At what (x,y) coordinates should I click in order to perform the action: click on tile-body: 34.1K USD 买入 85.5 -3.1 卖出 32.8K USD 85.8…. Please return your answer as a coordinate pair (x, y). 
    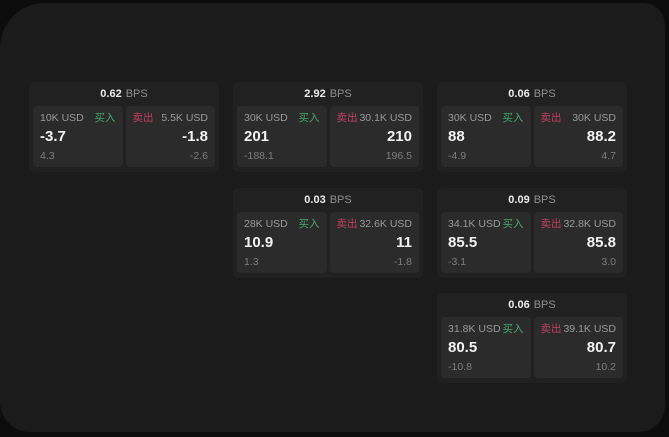
    Looking at the image, I should click on (532, 242).